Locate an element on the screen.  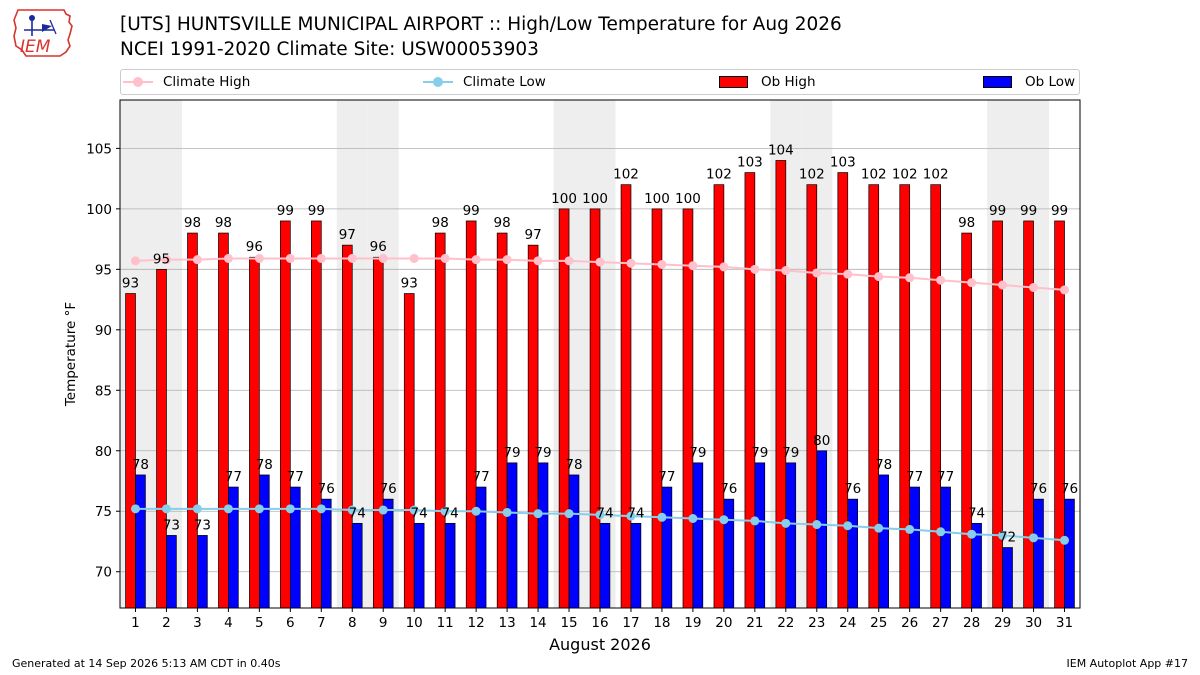
legend-label-ob-low: Ob Low is located at coordinates (1050, 82).